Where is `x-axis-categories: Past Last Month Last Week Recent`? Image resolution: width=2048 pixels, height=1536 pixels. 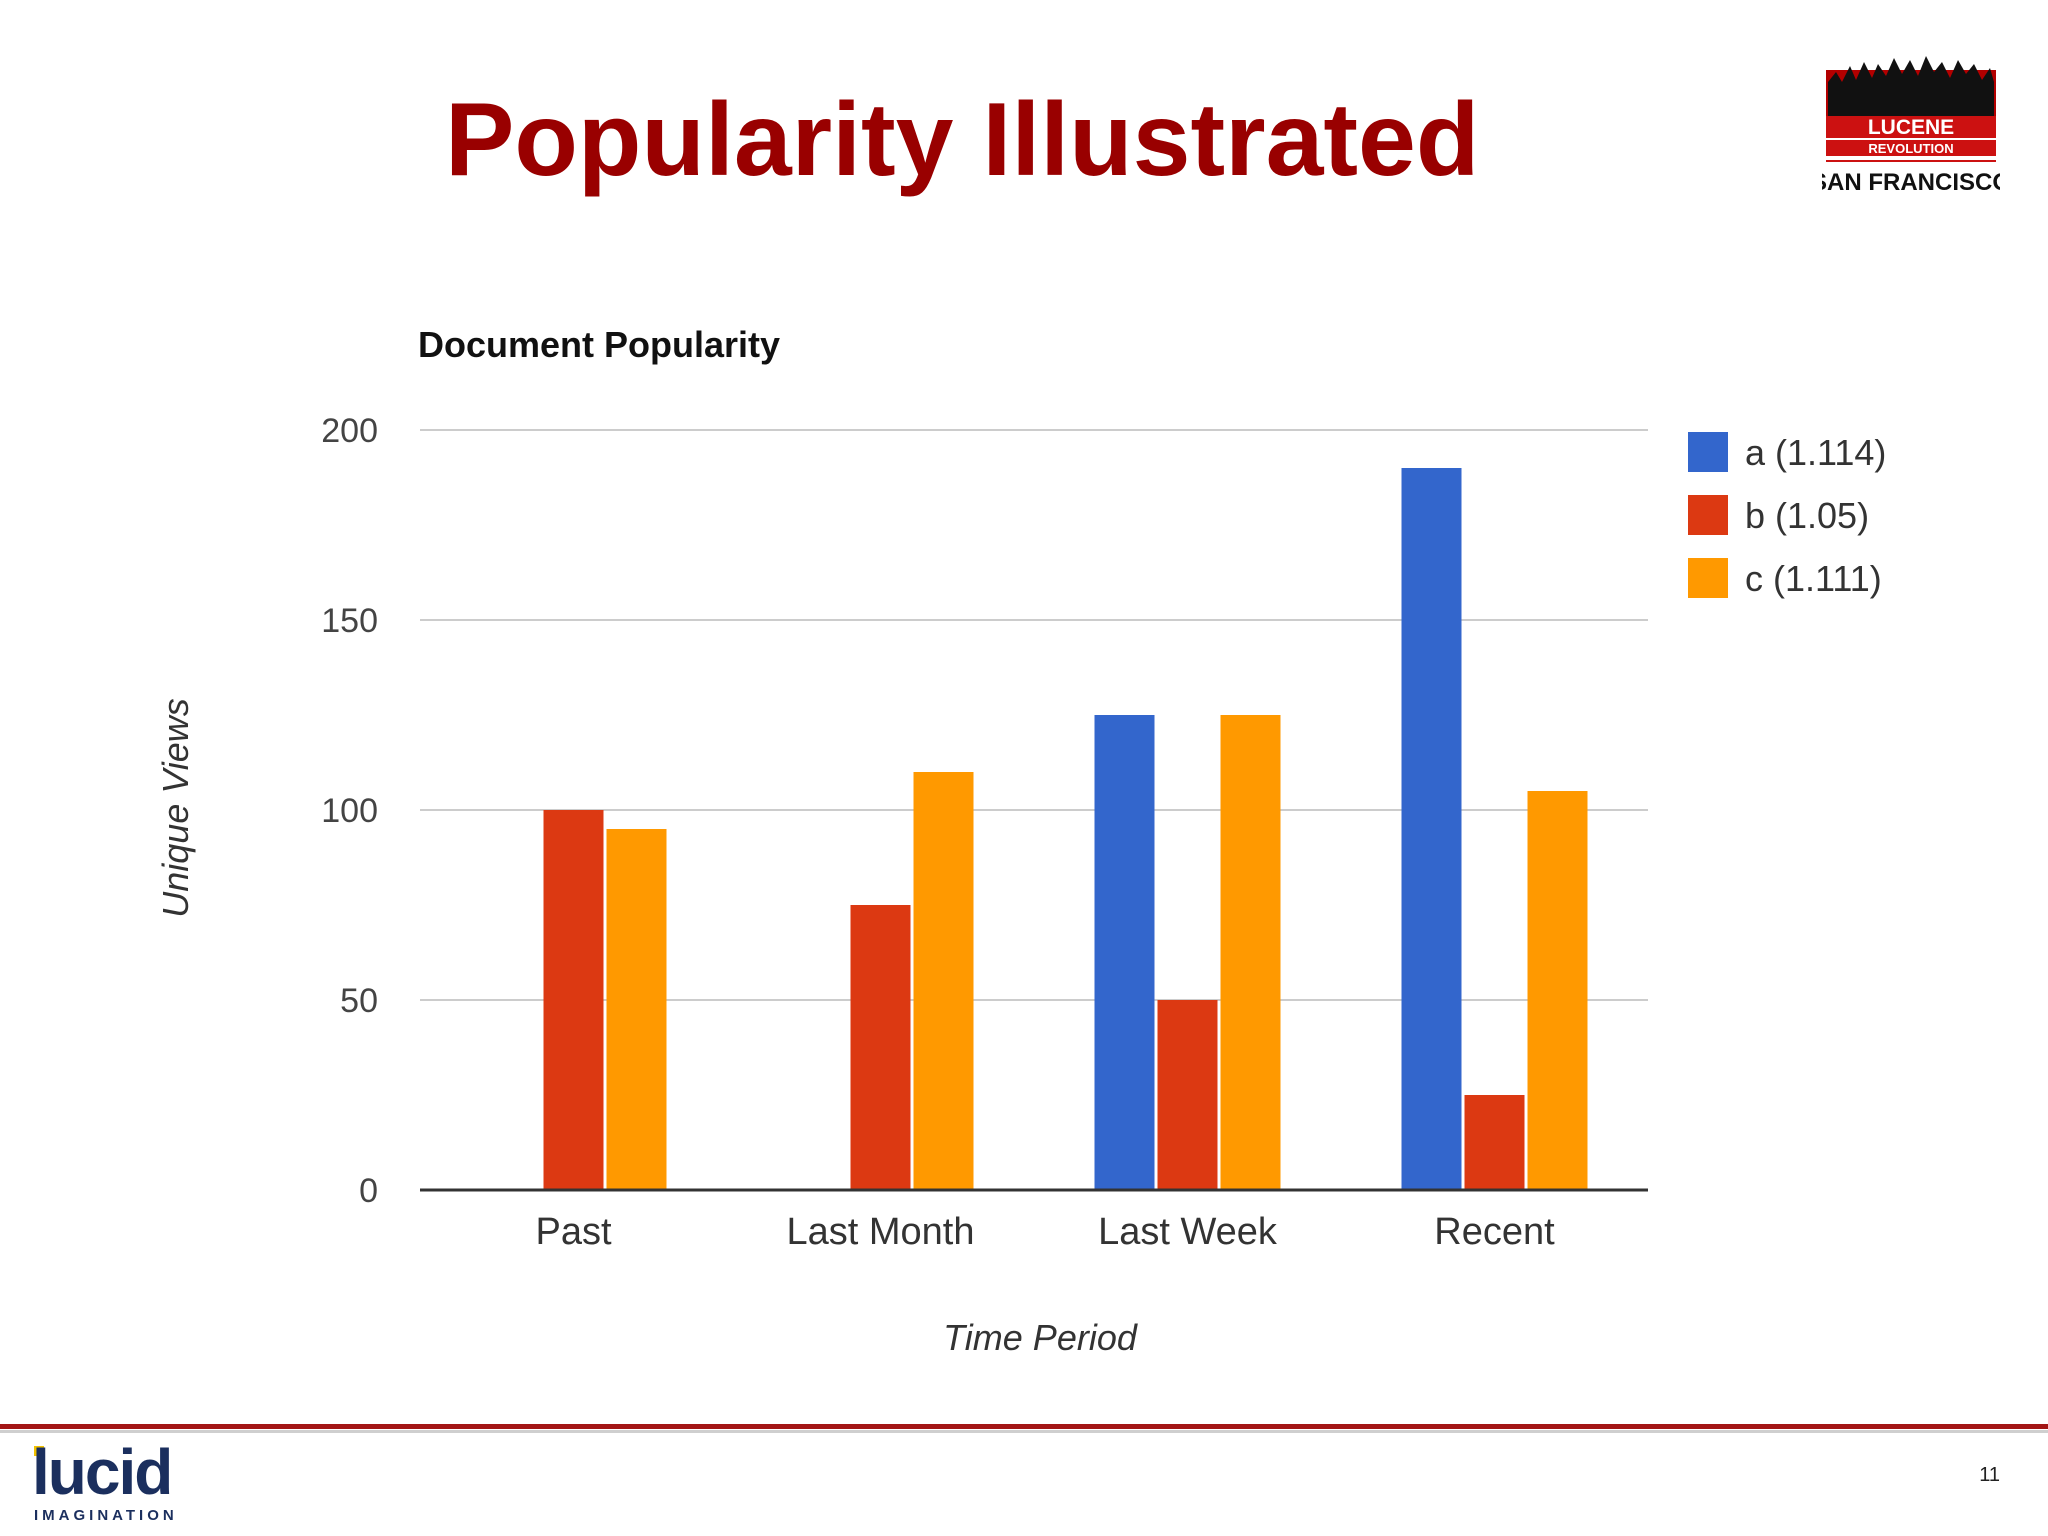 x-axis-categories: Past Last Month Last Week Recent is located at coordinates (1045, 1232).